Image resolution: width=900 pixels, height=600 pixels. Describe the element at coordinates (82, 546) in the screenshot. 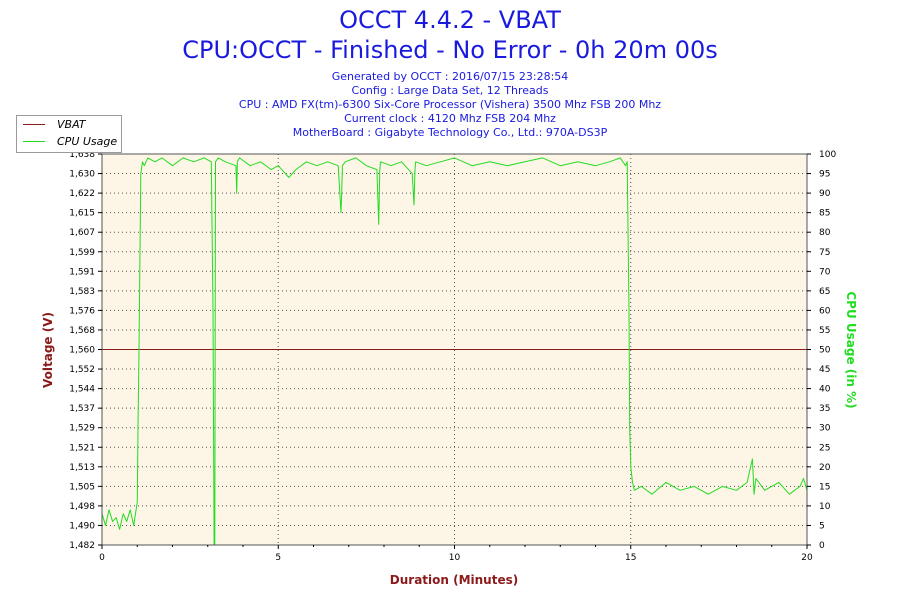

I see `y-left-tick-label: 1,482` at that location.